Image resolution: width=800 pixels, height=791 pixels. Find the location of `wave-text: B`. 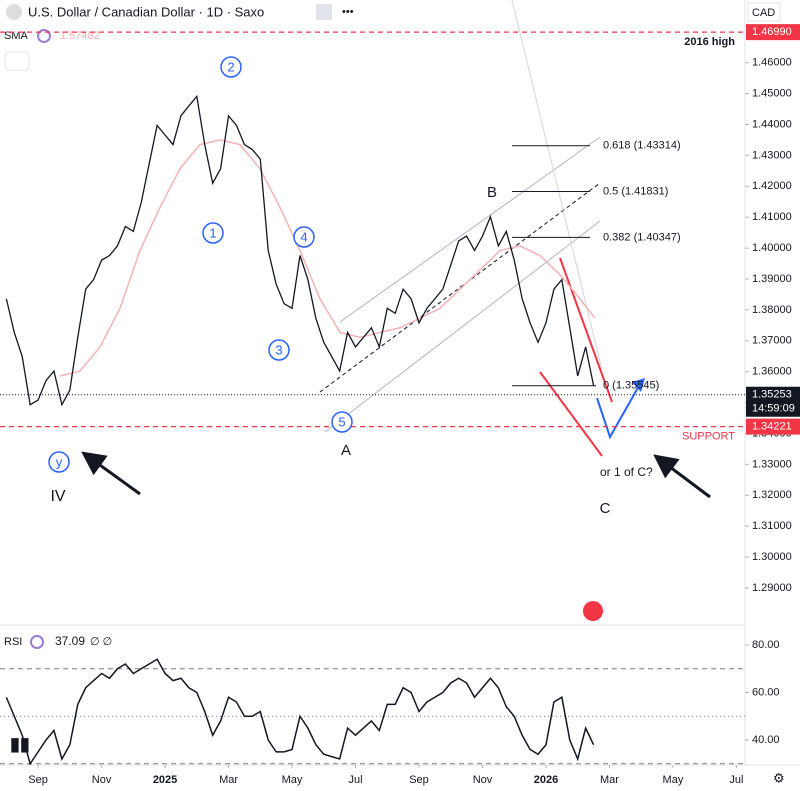

wave-text: B is located at coordinates (492, 192).